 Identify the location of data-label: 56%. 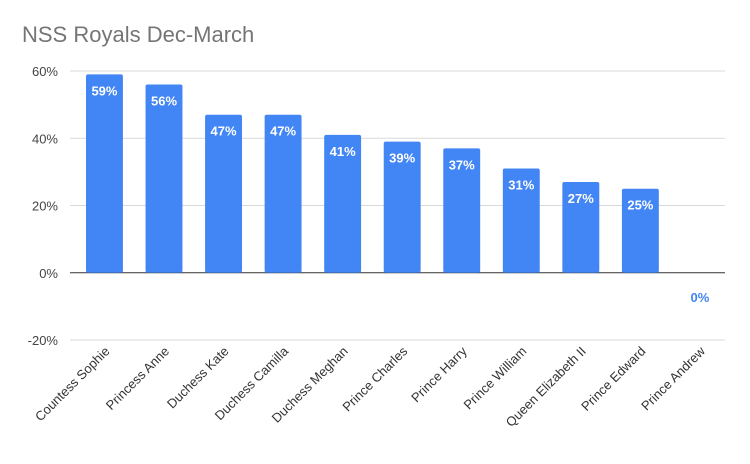
(164, 100).